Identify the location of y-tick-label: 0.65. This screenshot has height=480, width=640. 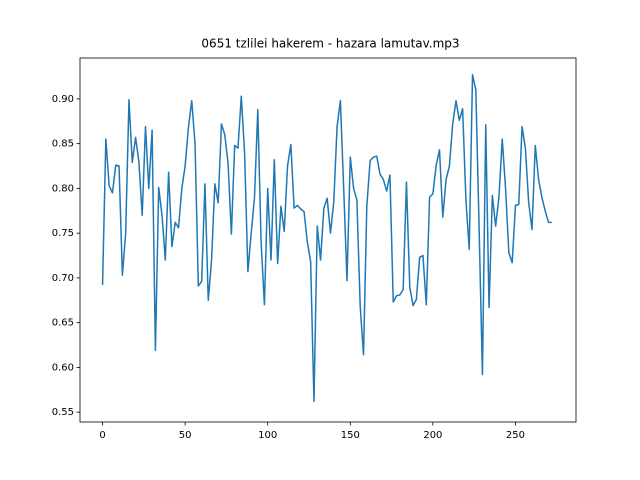
(63, 323).